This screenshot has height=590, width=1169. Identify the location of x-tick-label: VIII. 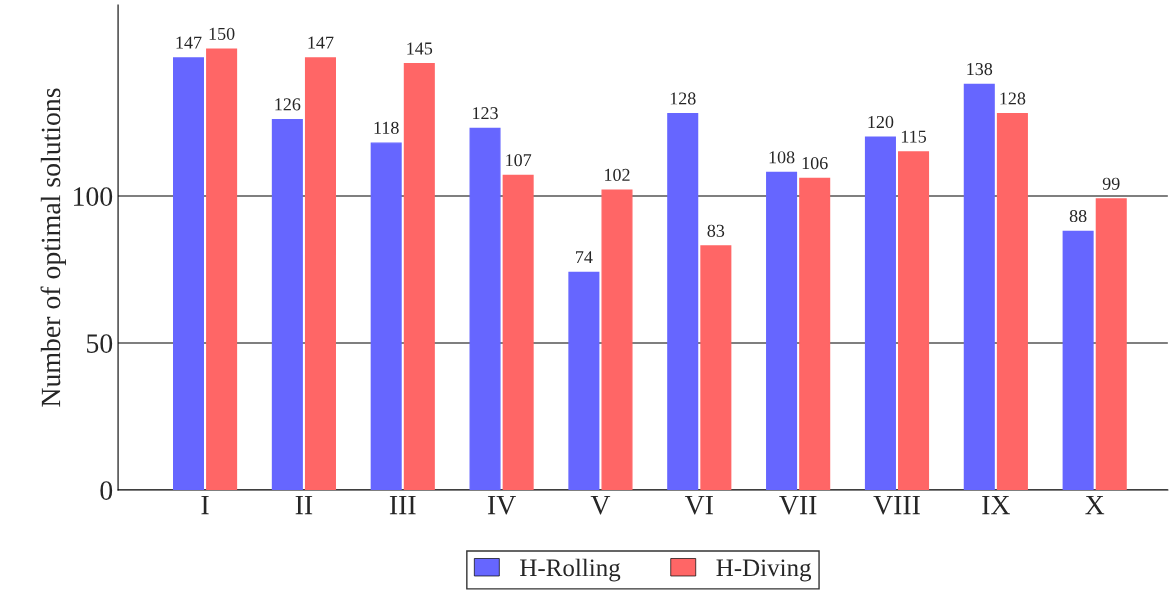
(896, 505).